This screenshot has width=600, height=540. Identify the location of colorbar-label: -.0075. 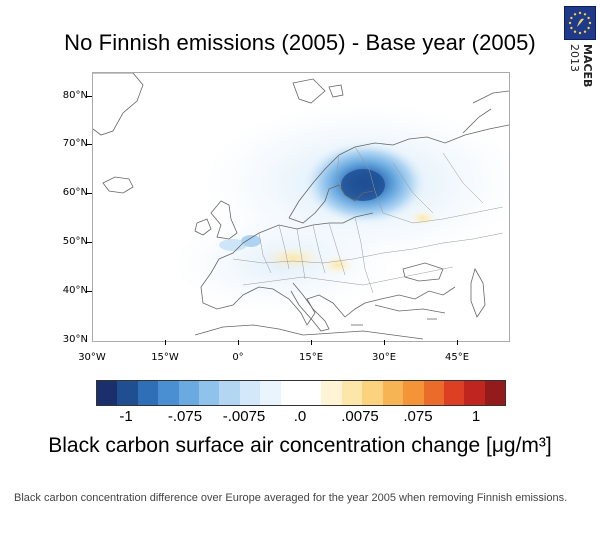
(244, 416).